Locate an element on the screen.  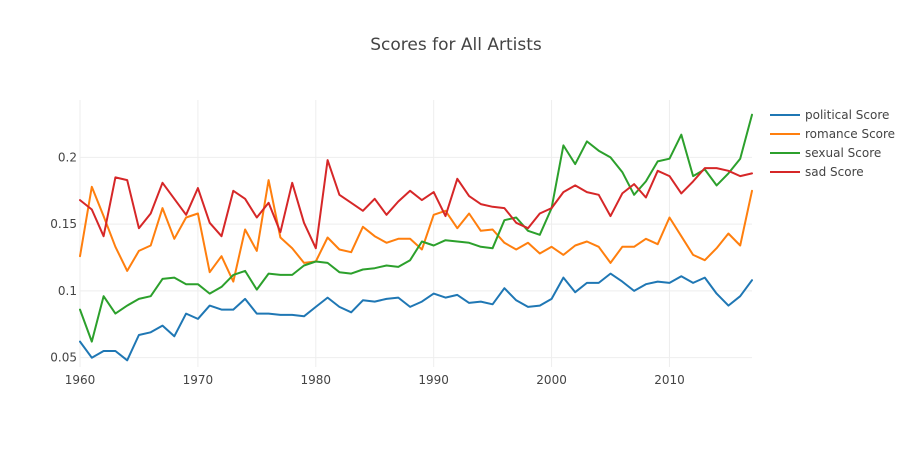
legend-label: sad Score is located at coordinates (834, 172).